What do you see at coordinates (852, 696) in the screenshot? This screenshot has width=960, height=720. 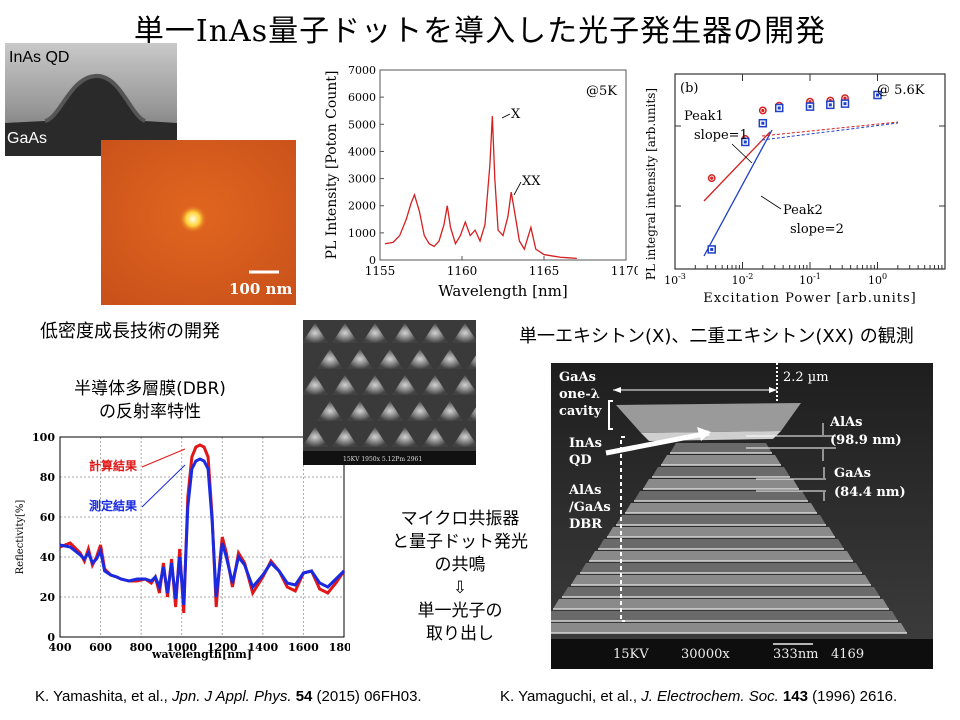 I see `ref-right-rest: (1996) 2616.` at bounding box center [852, 696].